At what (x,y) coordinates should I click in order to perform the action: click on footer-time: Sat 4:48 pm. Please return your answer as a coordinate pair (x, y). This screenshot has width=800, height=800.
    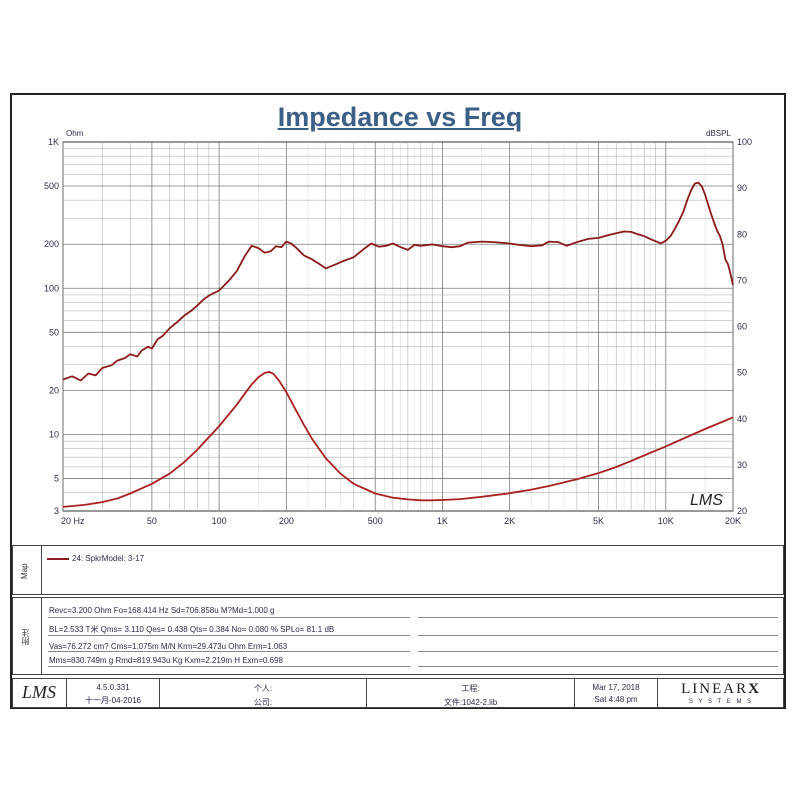
    Looking at the image, I should click on (616, 699).